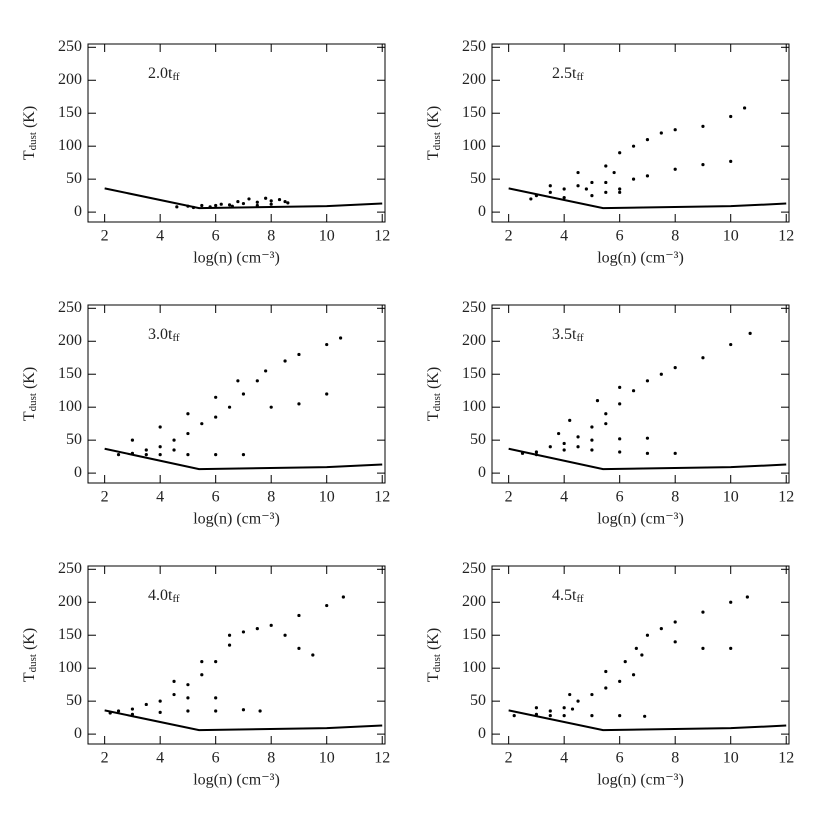  I want to click on plot-frame, so click(640, 394).